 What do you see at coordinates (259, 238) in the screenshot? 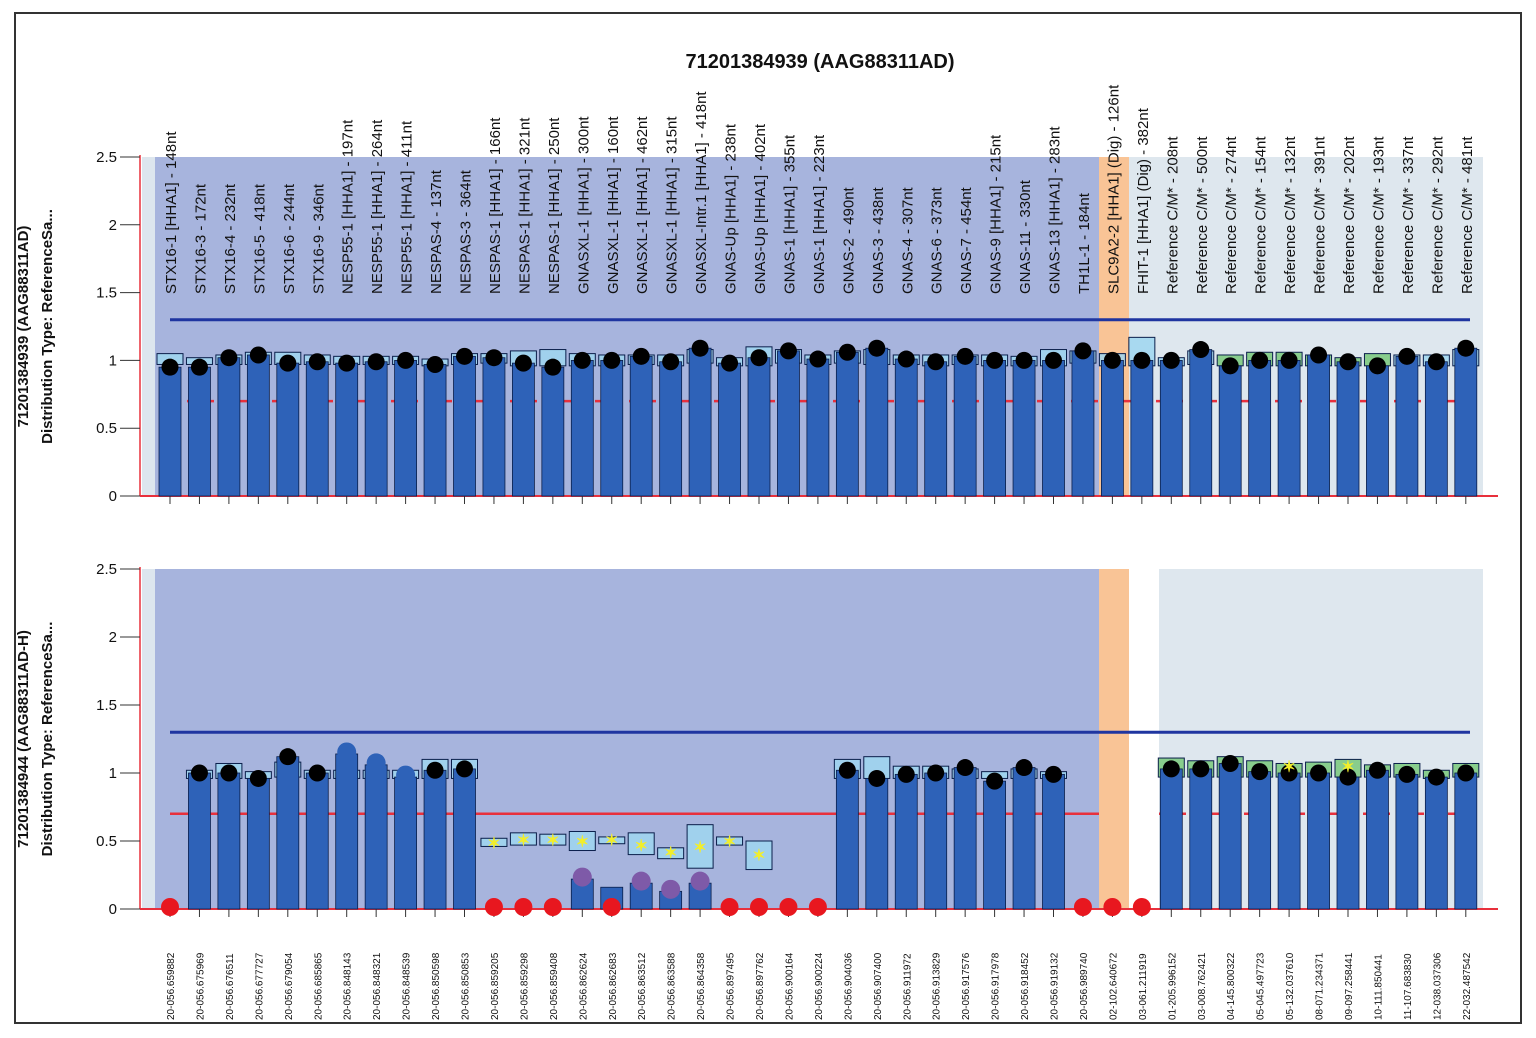
I see `probe-label: STX16-5 - 418nt` at bounding box center [259, 238].